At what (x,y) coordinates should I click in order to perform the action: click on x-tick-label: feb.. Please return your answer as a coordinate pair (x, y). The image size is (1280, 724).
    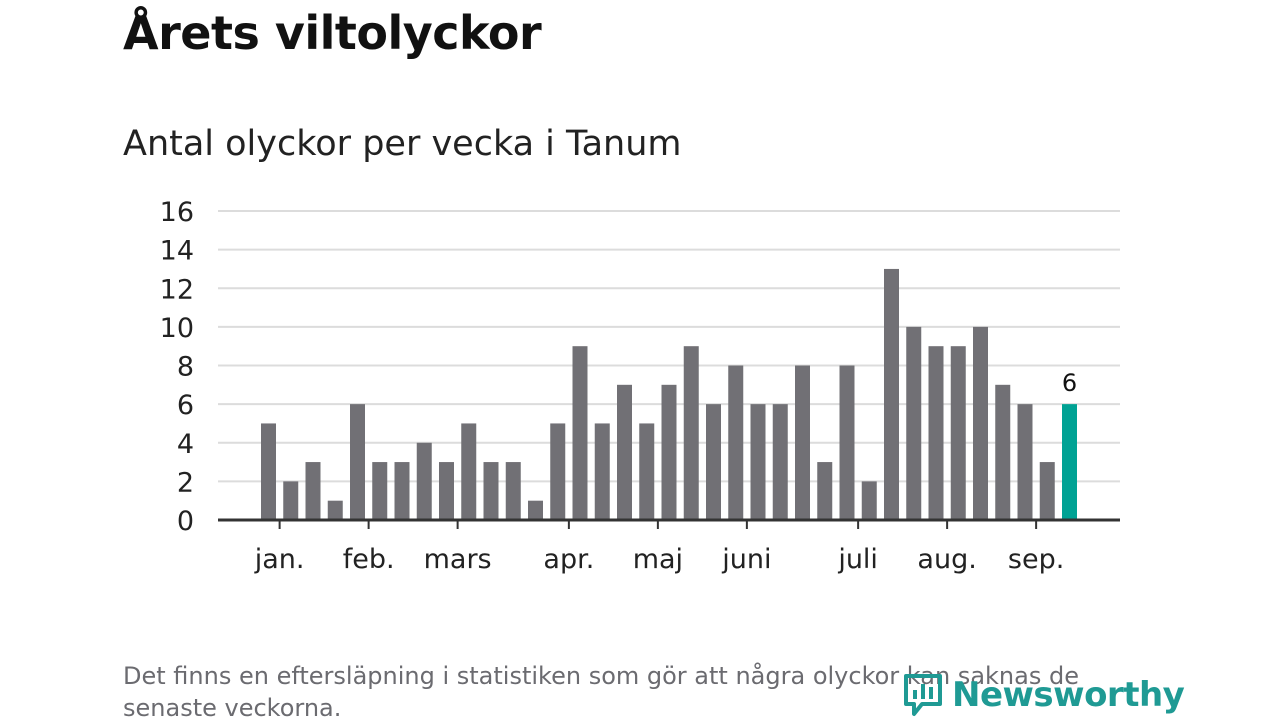
    Looking at the image, I should click on (369, 559).